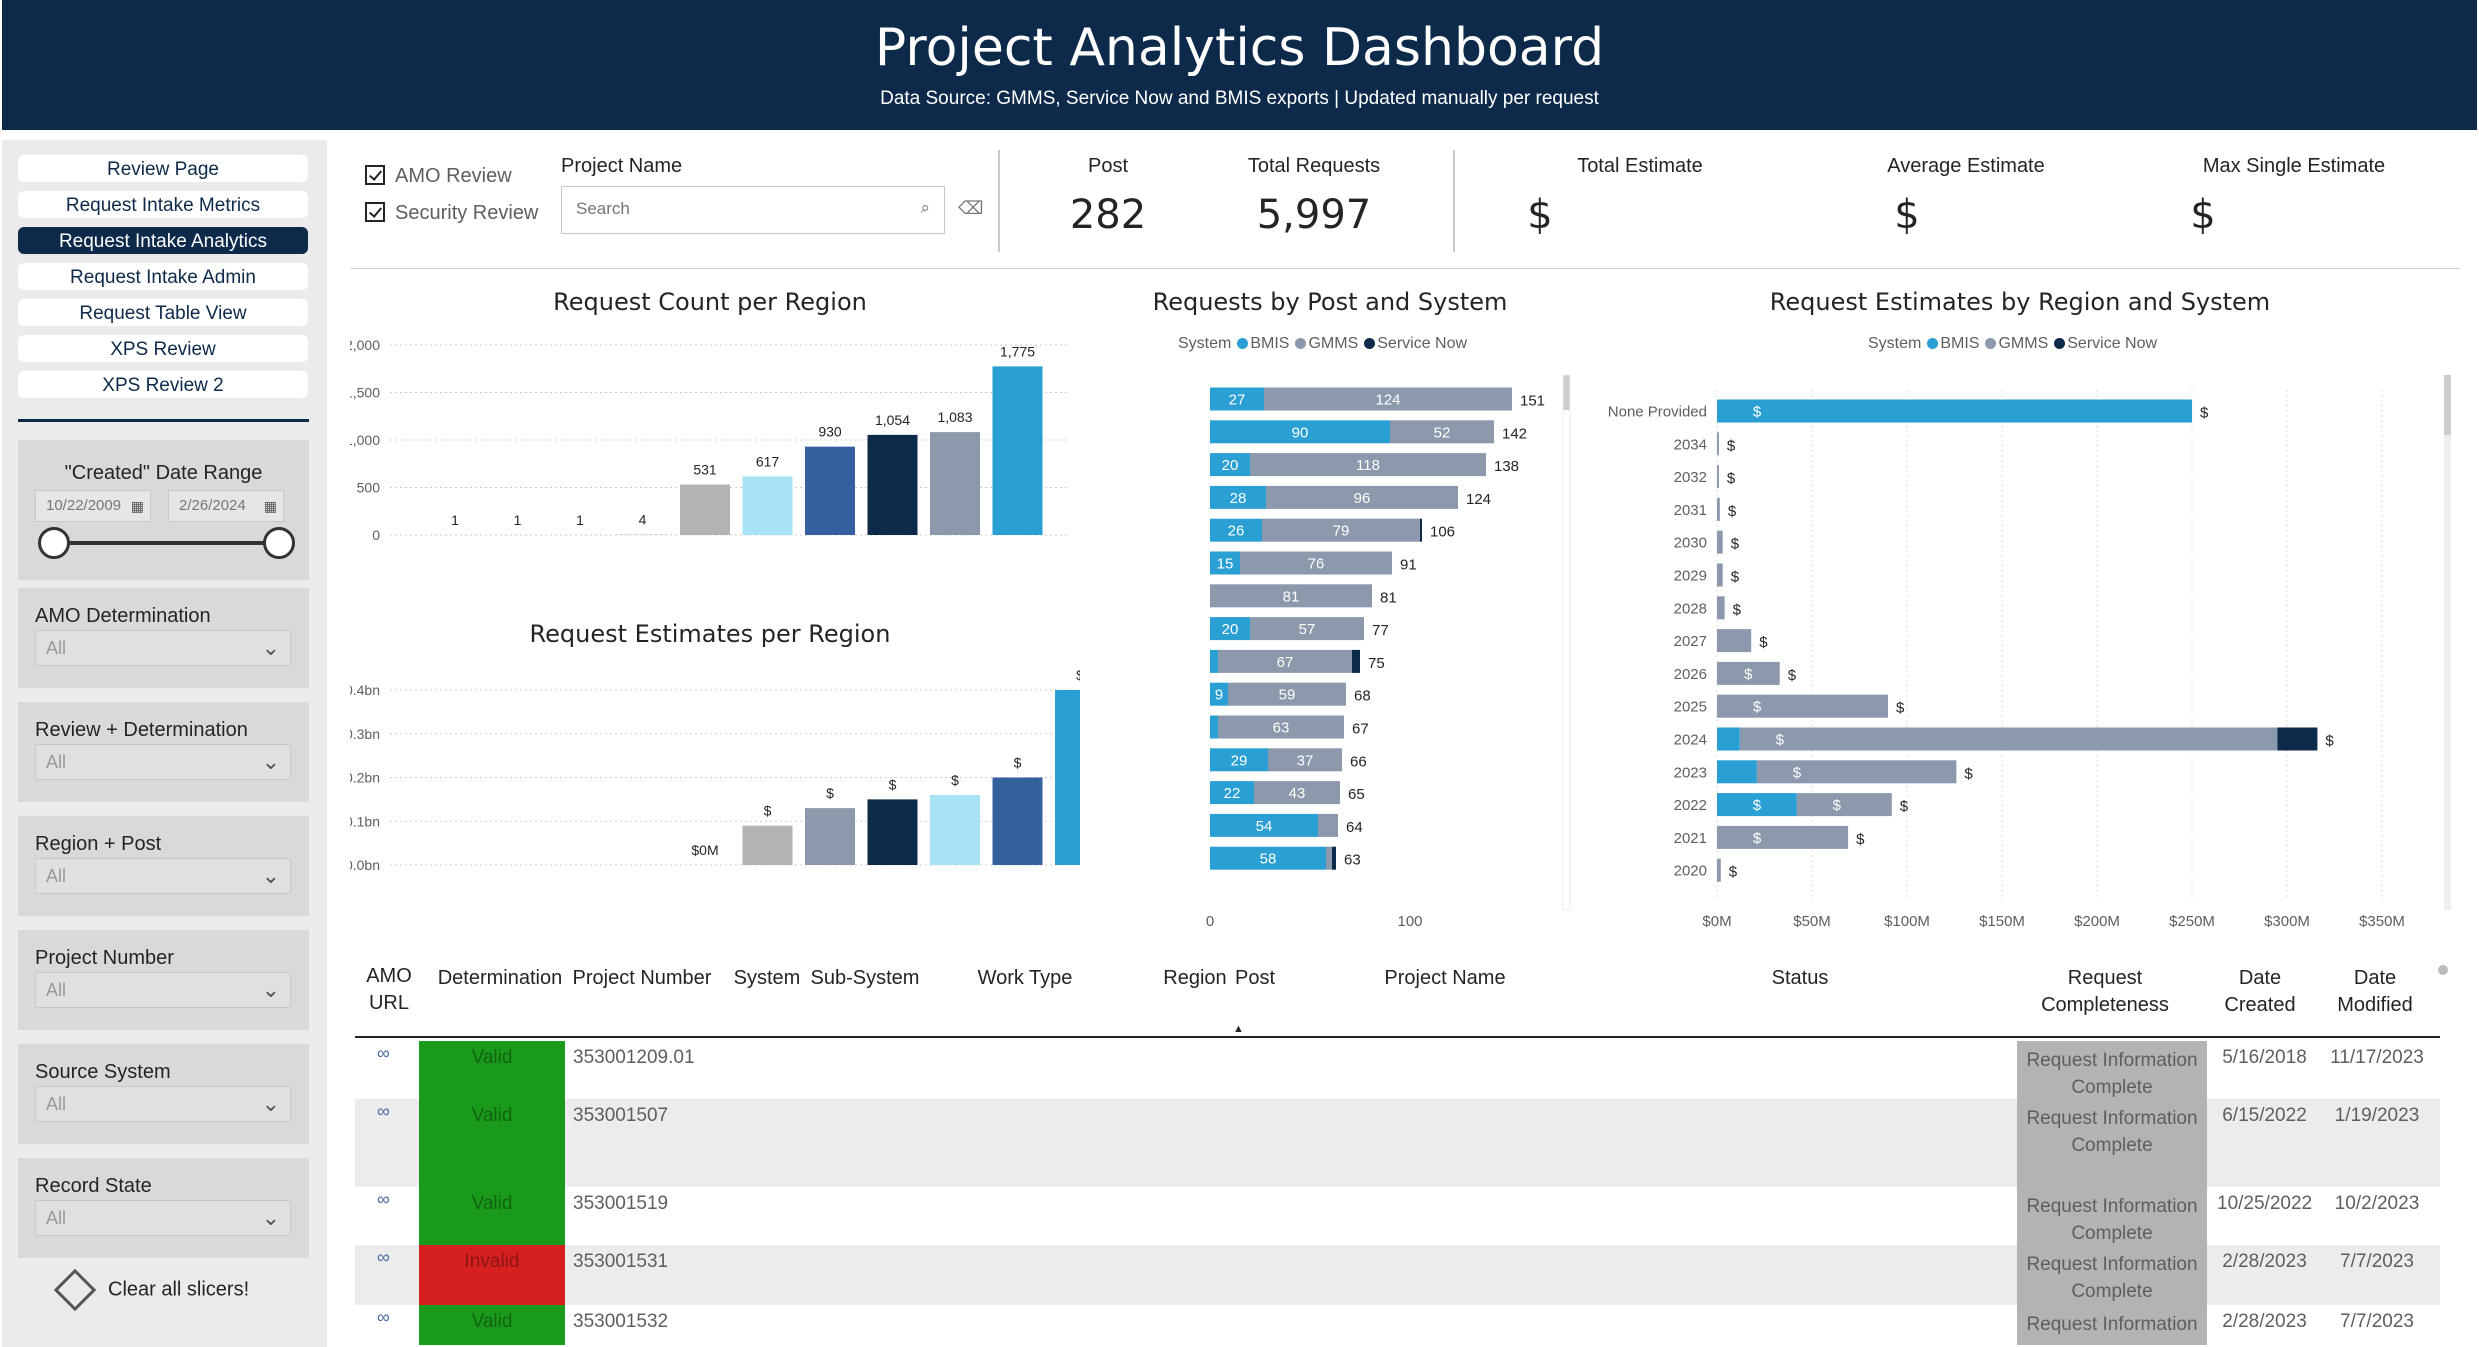 Image resolution: width=2479 pixels, height=1347 pixels. Describe the element at coordinates (865, 978) in the screenshot. I see `col-sub-system: Sub-System` at that location.